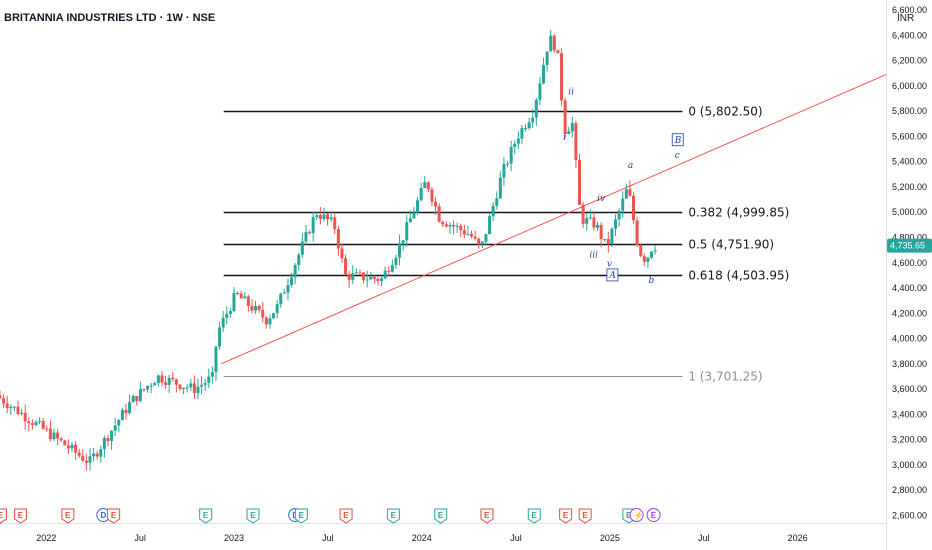 Image resolution: width=932 pixels, height=550 pixels. Describe the element at coordinates (909, 212) in the screenshot. I see `price-tick-label: 5,000.00` at that location.